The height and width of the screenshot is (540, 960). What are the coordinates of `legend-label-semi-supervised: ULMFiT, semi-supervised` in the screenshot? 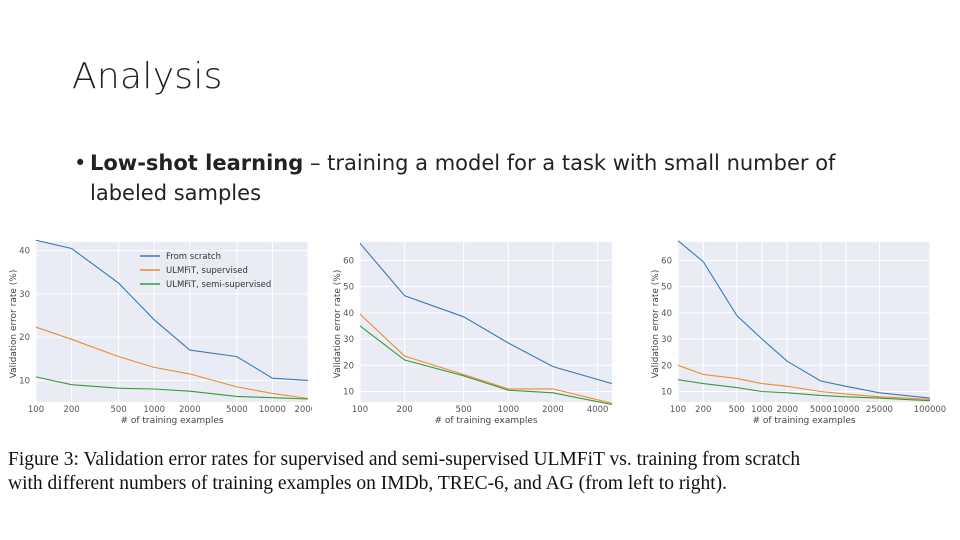 It's located at (218, 285).